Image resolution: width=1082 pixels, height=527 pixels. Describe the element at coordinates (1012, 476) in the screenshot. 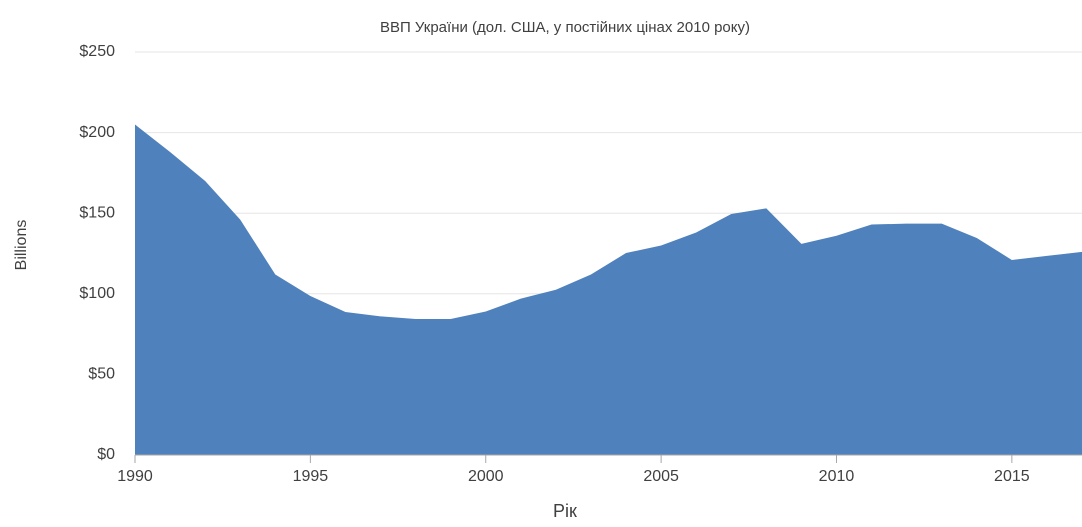

I see `x-tick-label: 2015` at that location.